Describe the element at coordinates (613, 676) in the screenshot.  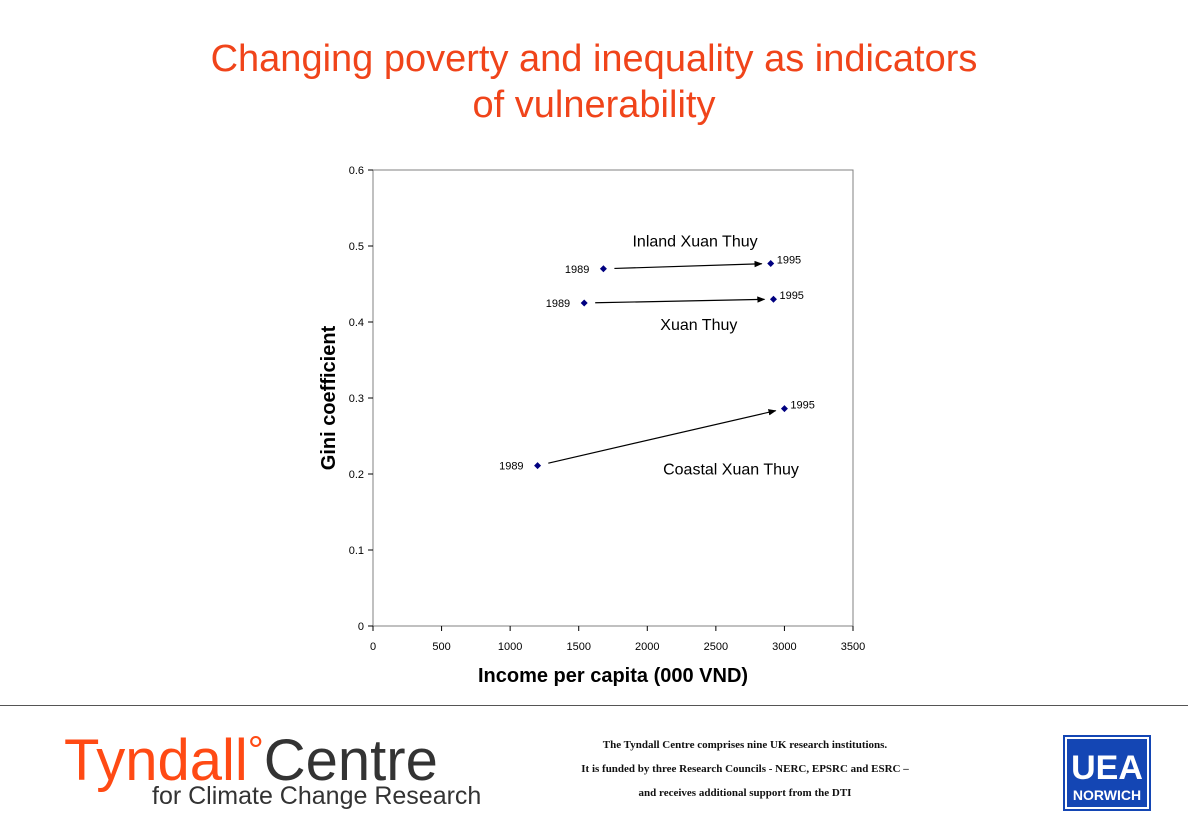
I see `x-axis-label: Income per capita (000 VND)` at that location.